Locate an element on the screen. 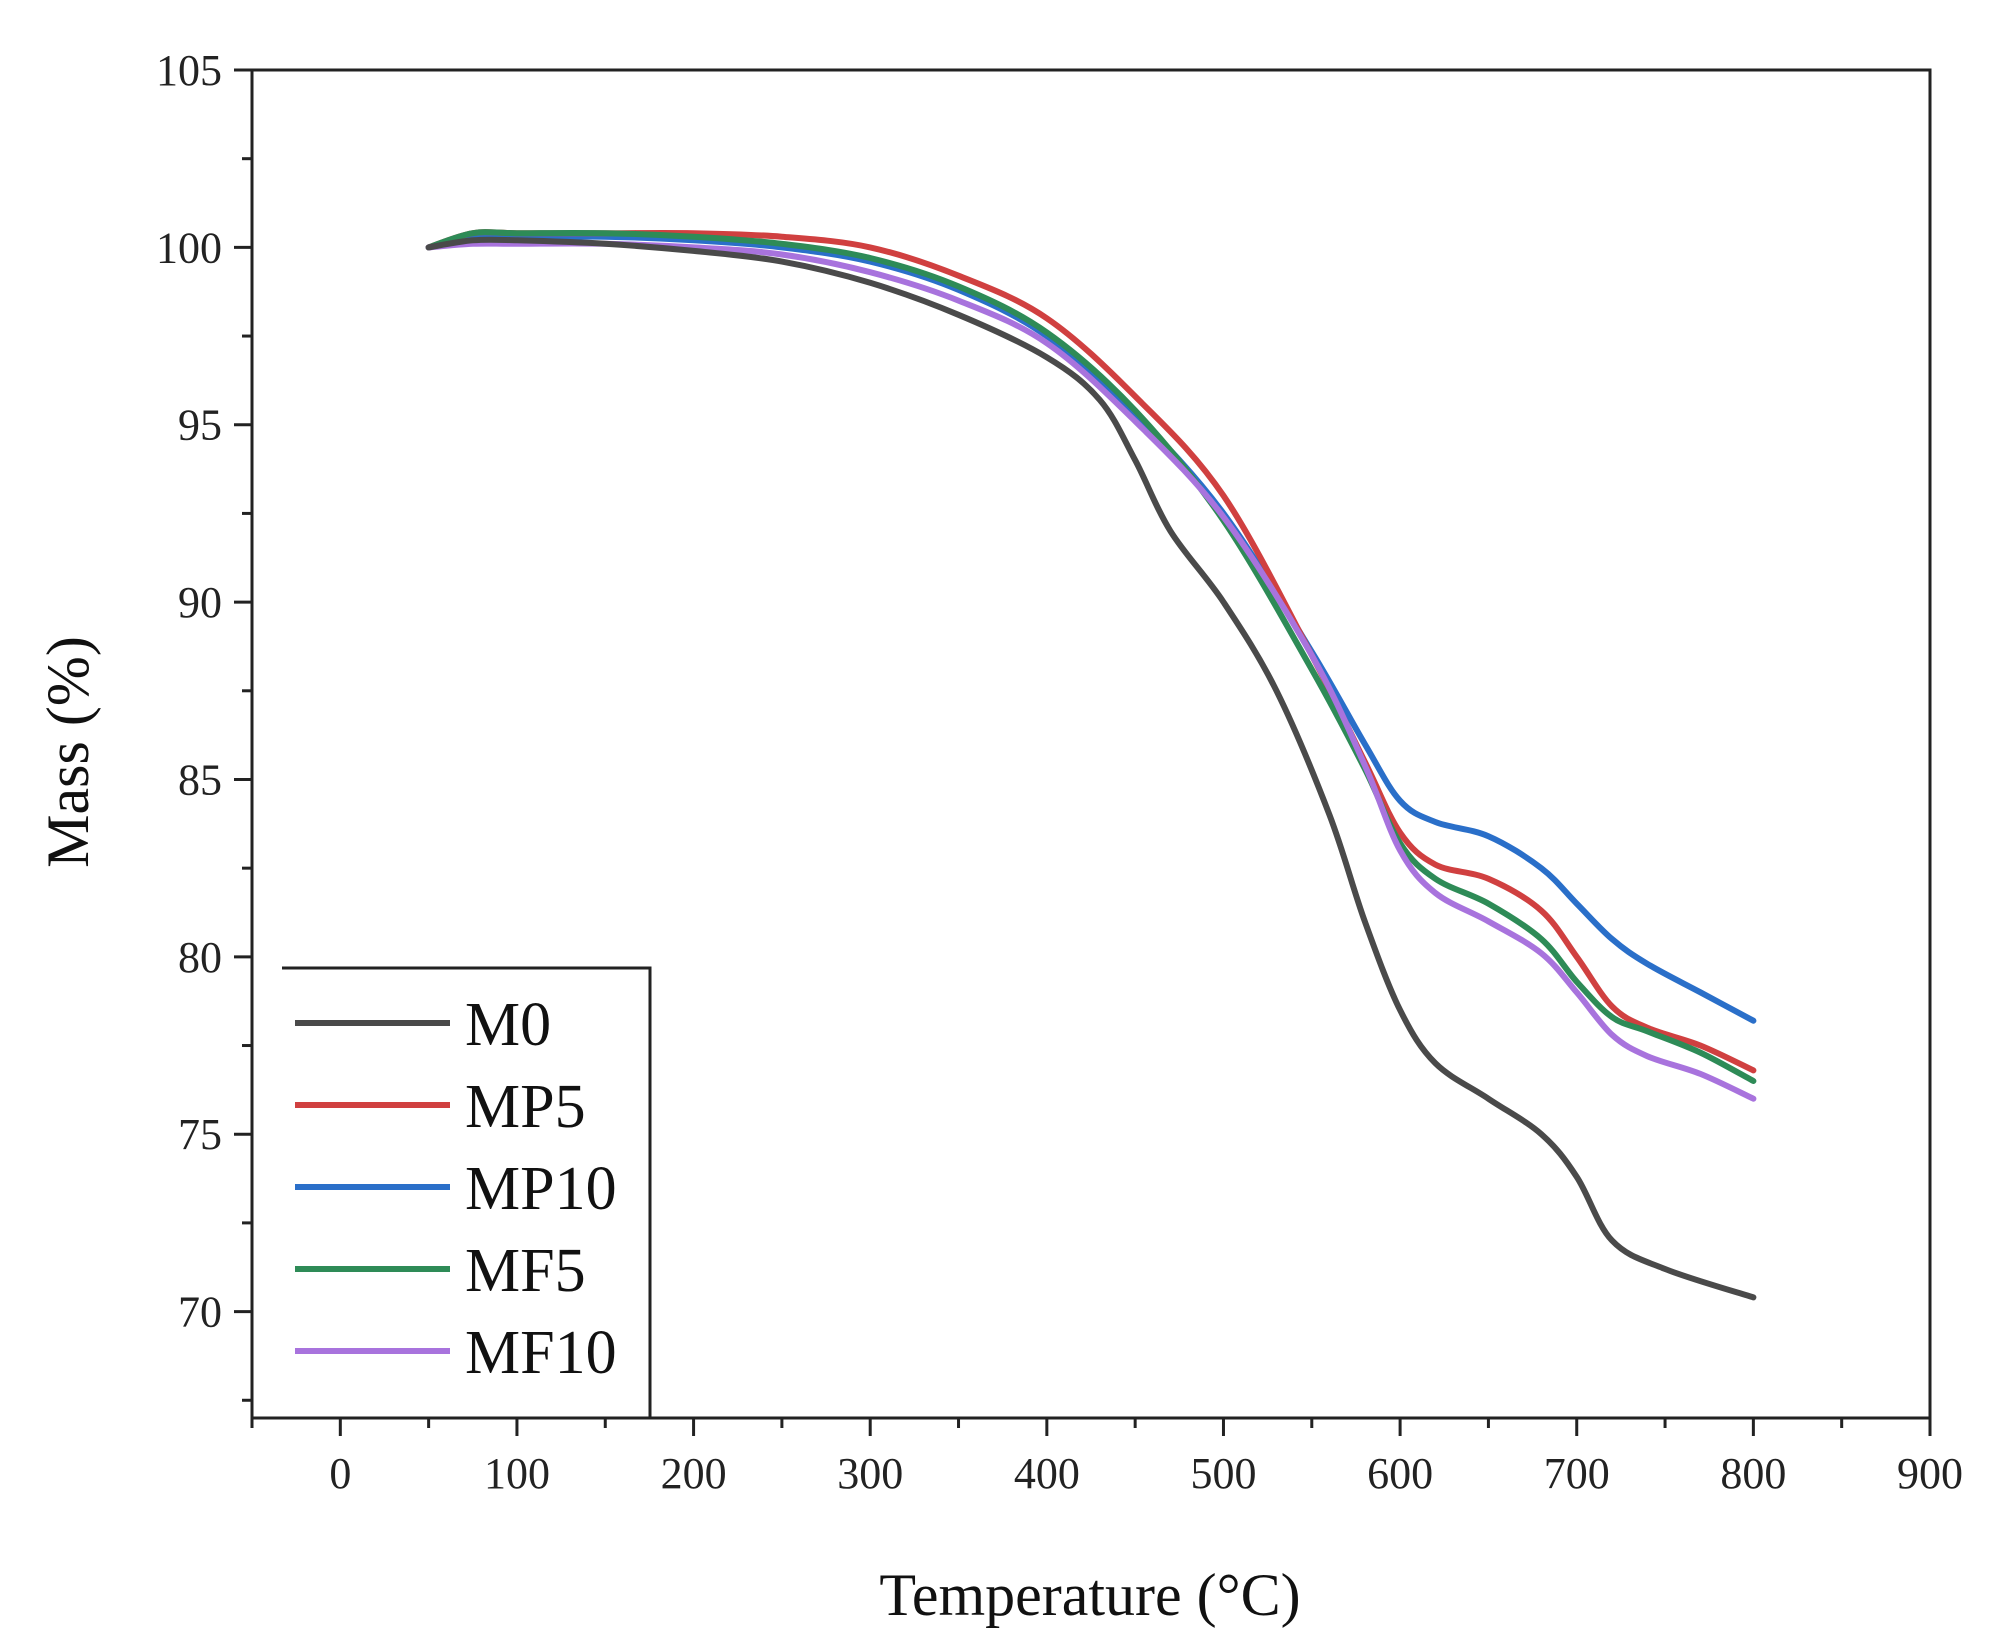 Image resolution: width=2007 pixels, height=1643 pixels. legend: M0 MP5 MP10 MF5 MF10 is located at coordinates (467, 1192).